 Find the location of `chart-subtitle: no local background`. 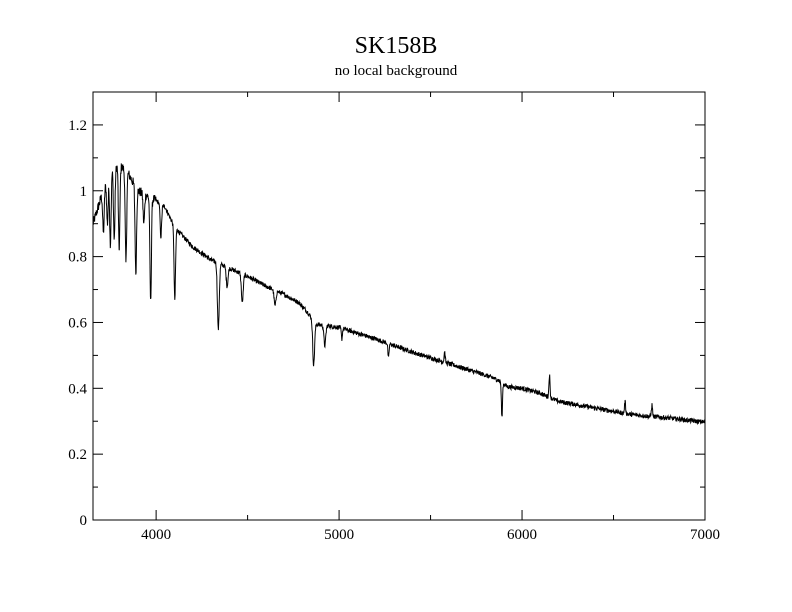

chart-subtitle: no local background is located at coordinates (396, 71).